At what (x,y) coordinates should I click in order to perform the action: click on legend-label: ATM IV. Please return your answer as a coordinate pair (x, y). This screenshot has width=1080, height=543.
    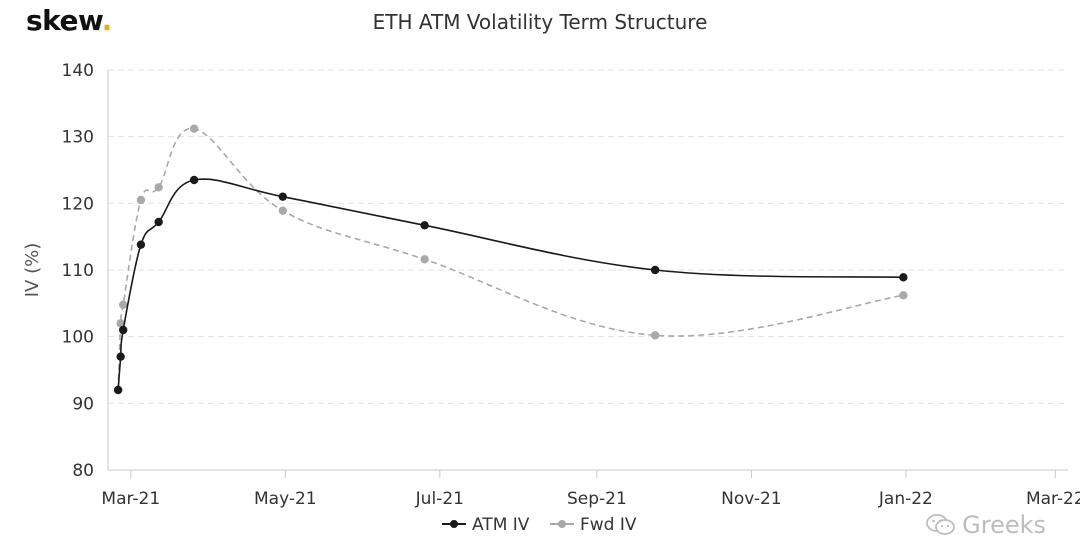
    Looking at the image, I should click on (501, 525).